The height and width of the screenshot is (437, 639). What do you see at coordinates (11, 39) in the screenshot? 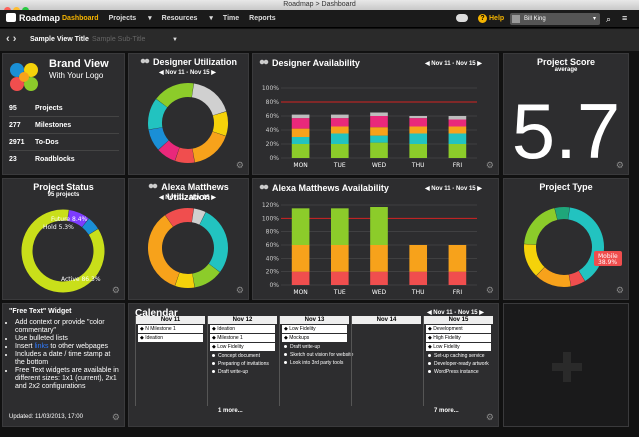
I see `view-nav-arrows: ‹ ›` at bounding box center [11, 39].